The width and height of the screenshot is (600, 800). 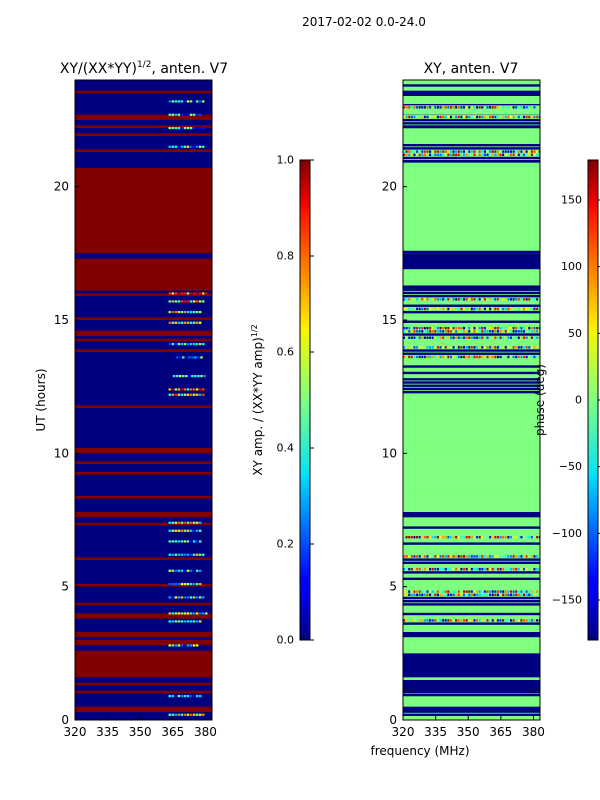 I want to click on y-tick-label: 0, so click(x=65, y=720).